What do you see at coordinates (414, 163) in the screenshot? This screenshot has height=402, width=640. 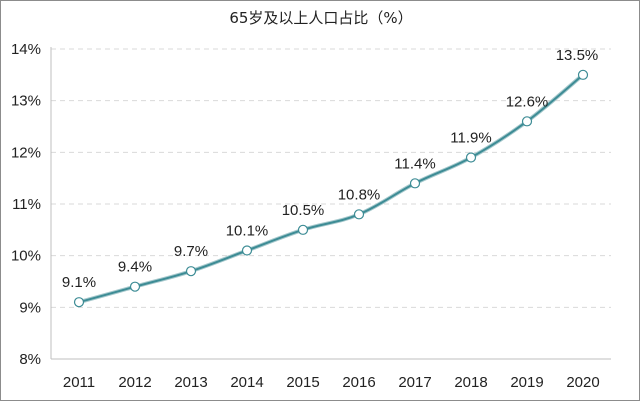 I see `data-label: 11.4%` at bounding box center [414, 163].